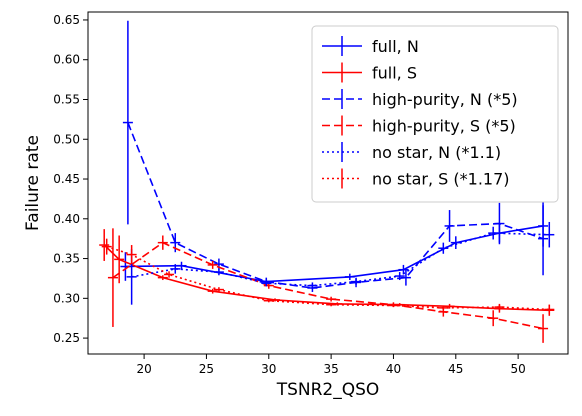 This screenshot has width=582, height=416. Describe the element at coordinates (436, 152) in the screenshot. I see `legend-label: no star, N (*1.1)` at that location.